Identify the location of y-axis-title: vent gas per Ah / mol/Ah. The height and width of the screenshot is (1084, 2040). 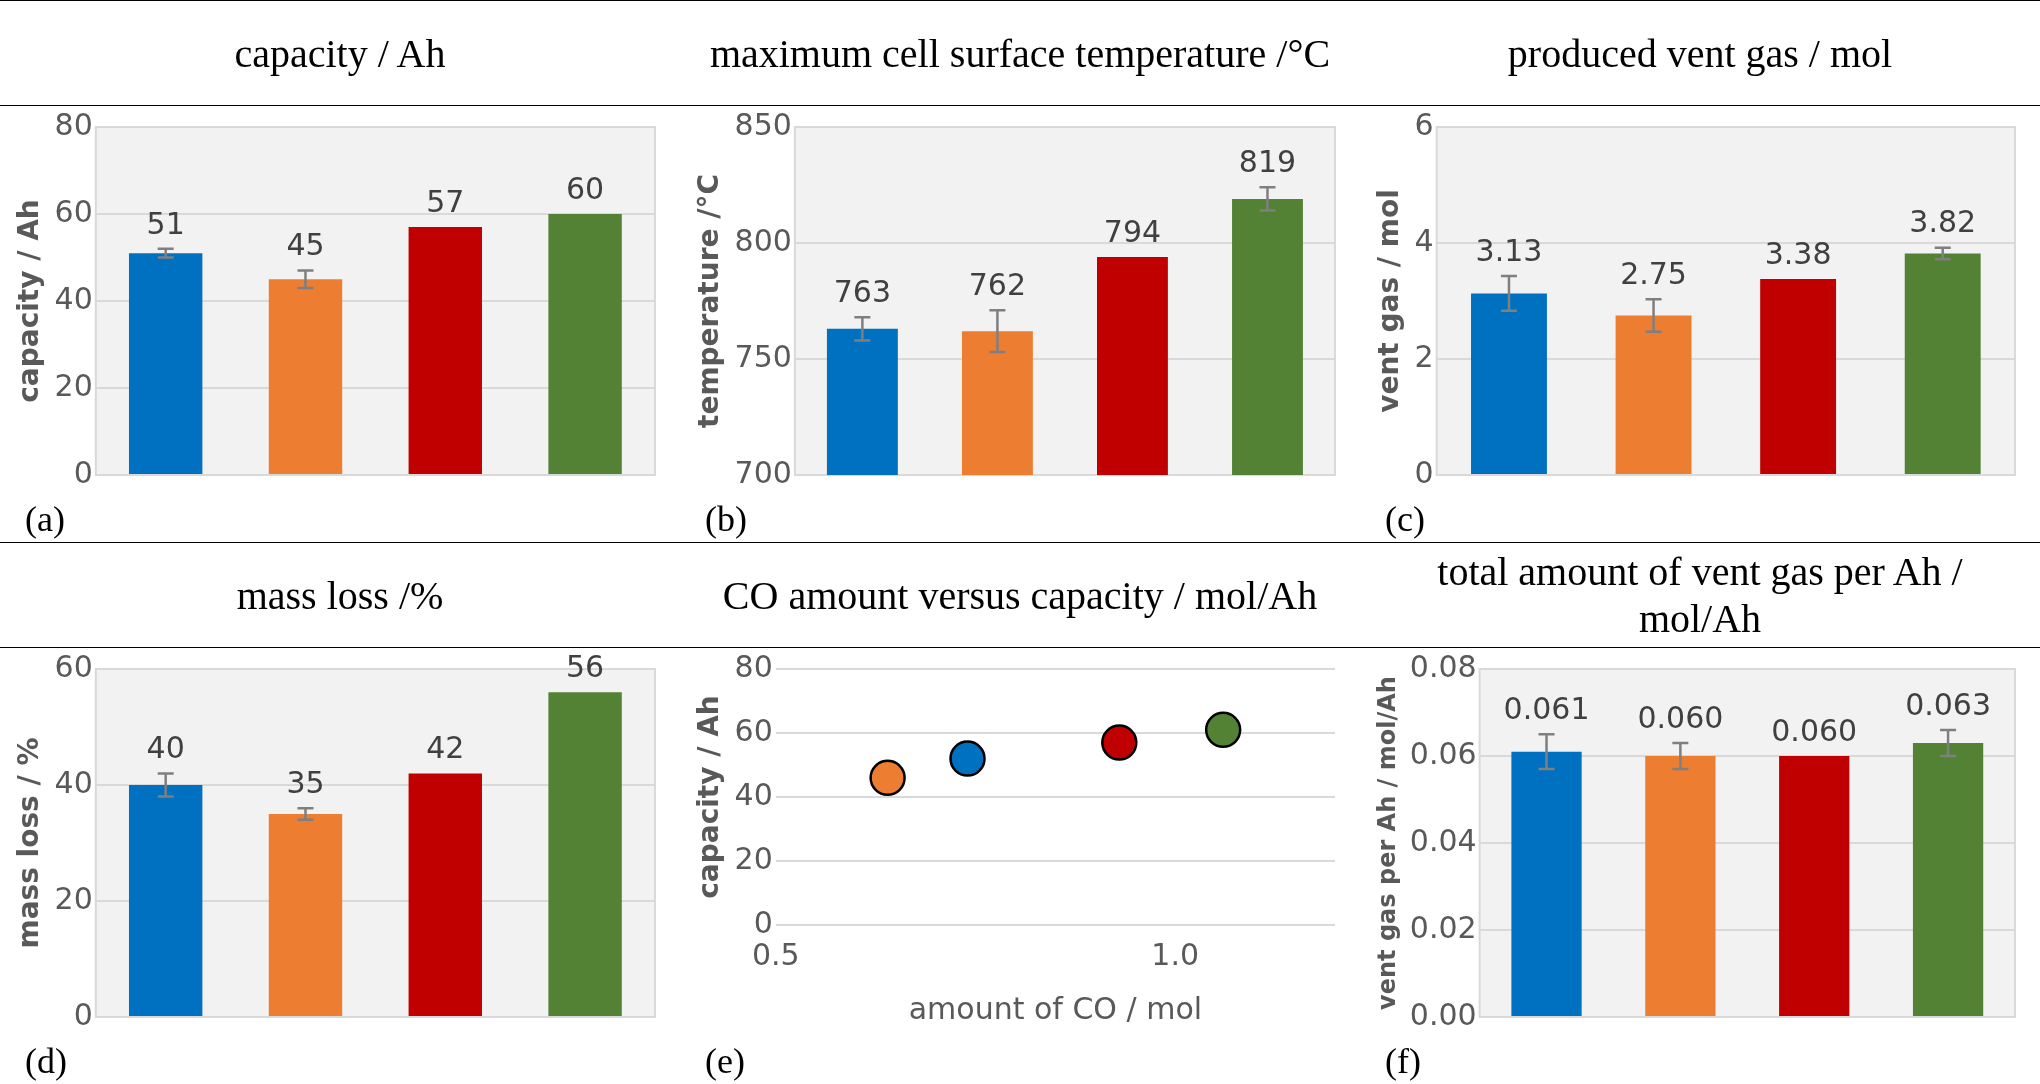
(1386, 843).